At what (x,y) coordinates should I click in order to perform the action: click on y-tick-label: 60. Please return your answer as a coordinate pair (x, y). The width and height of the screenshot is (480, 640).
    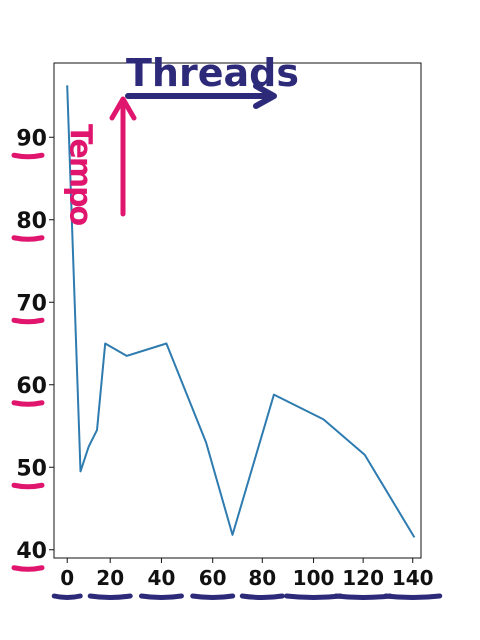
    Looking at the image, I should click on (31, 386).